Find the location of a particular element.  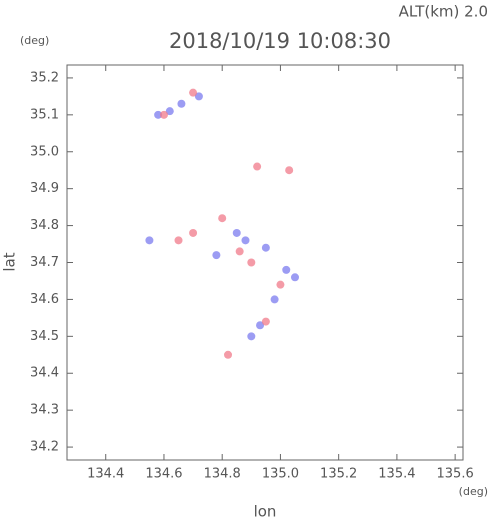

y-tick-label: 34.6 is located at coordinates (44, 299).